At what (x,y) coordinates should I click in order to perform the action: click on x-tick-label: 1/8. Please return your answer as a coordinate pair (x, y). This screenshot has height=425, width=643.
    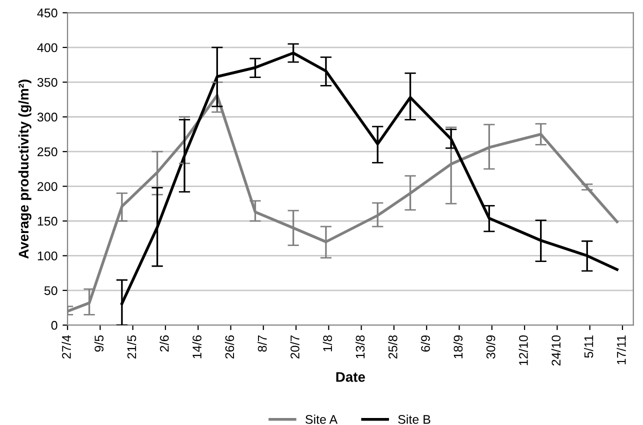
    Looking at the image, I should click on (327, 343).